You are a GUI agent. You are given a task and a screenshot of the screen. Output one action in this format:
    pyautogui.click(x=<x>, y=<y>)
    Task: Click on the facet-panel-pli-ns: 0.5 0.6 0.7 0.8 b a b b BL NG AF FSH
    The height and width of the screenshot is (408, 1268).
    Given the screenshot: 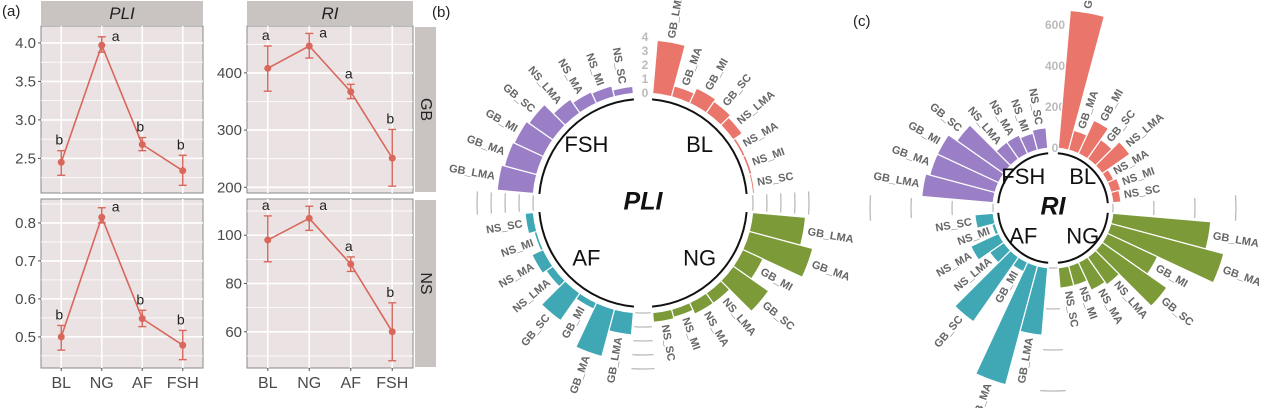 What is the action you would take?
    pyautogui.click(x=109, y=295)
    